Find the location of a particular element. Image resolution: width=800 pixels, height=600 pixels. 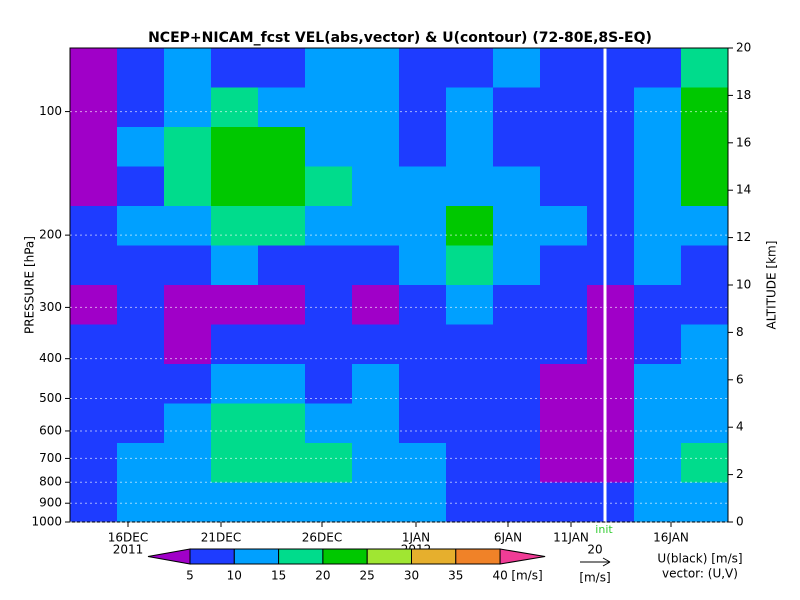

y-tick-label: 1000 is located at coordinates (46, 522).